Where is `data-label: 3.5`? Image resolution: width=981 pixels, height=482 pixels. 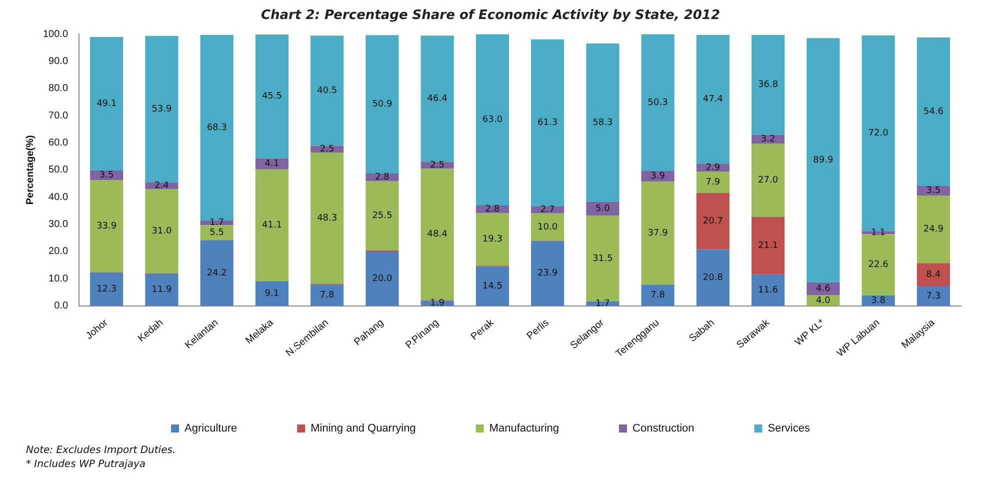
data-label: 3.5 is located at coordinates (106, 175).